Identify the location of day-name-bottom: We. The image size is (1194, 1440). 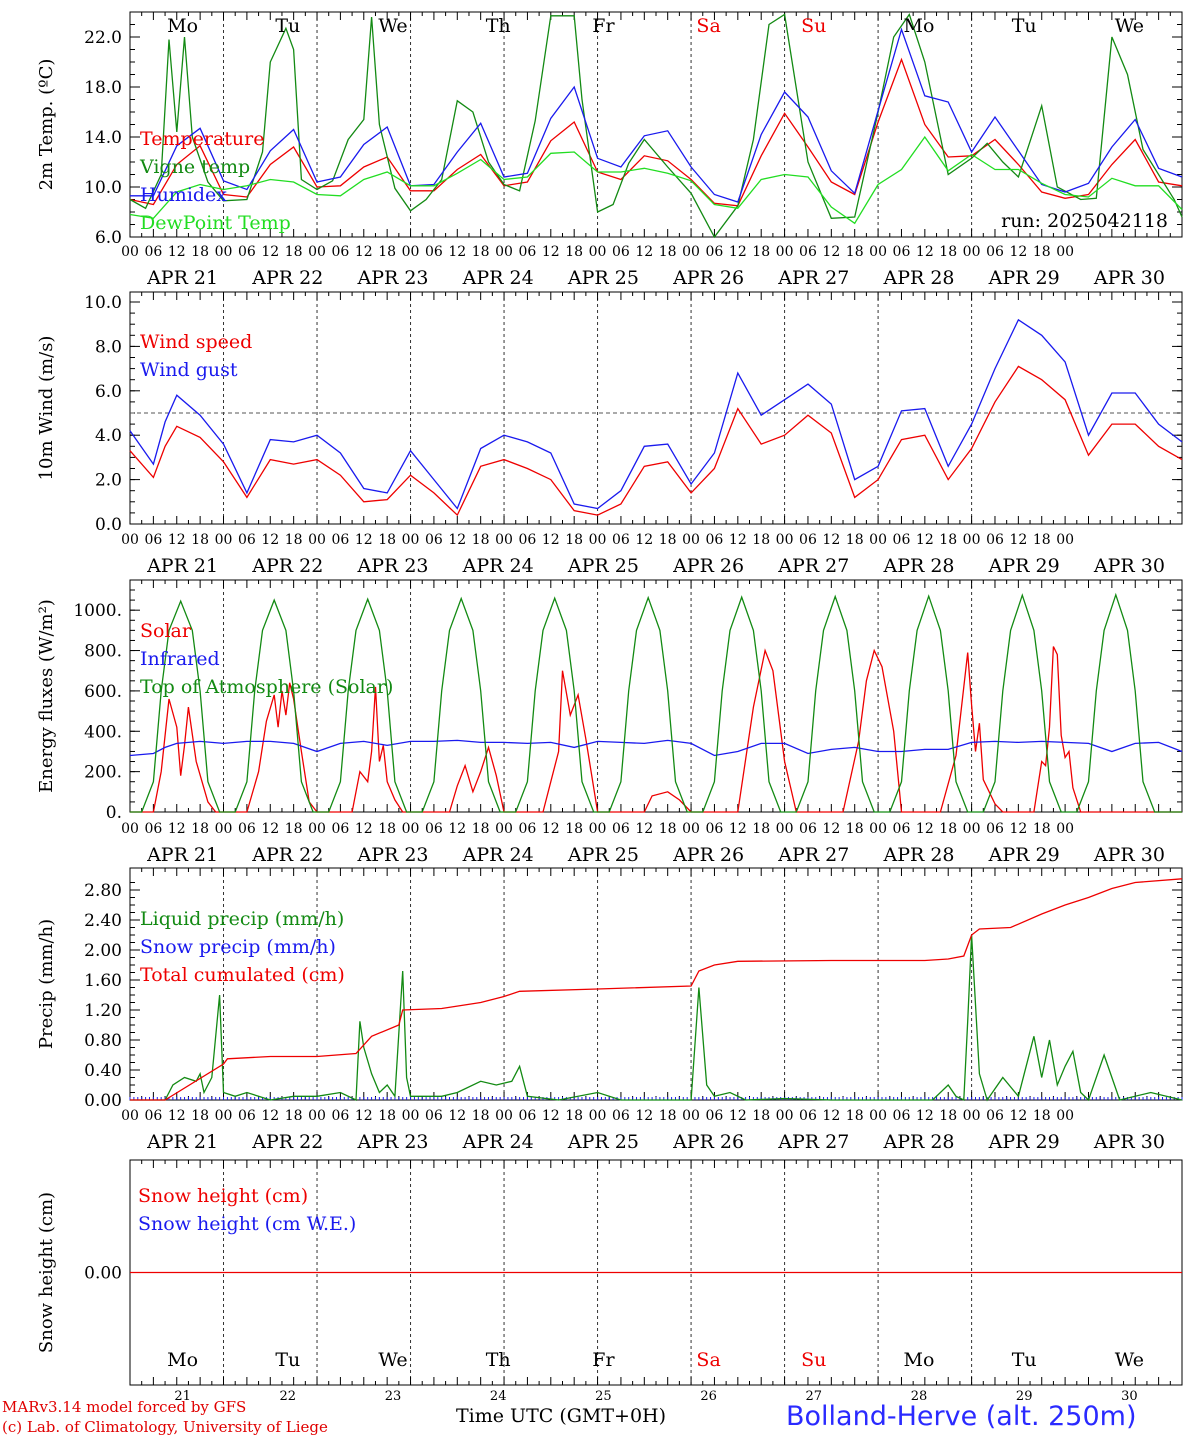
(392, 1360).